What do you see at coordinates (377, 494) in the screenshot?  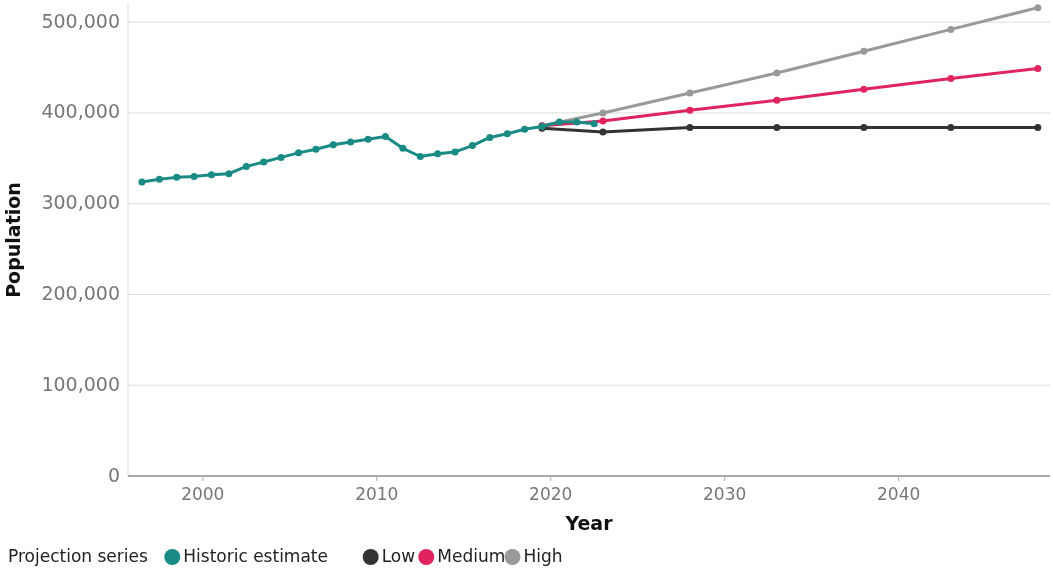 I see `x-tick-label: 2010` at bounding box center [377, 494].